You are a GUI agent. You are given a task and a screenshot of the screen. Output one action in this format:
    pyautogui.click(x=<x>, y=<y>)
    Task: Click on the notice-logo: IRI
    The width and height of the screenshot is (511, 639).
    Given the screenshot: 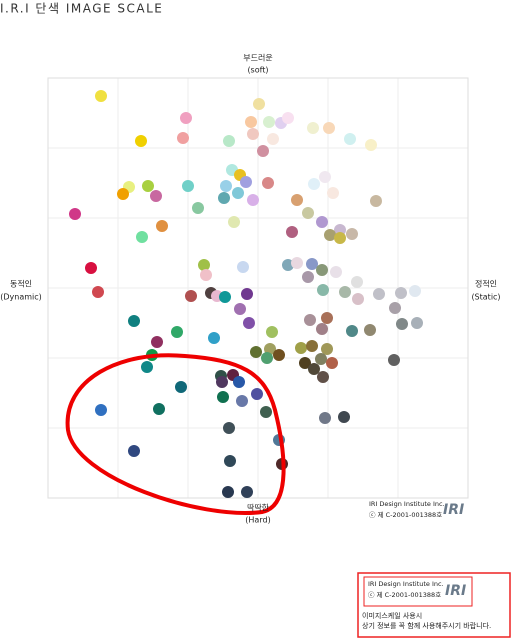 What is the action you would take?
    pyautogui.click(x=455, y=591)
    